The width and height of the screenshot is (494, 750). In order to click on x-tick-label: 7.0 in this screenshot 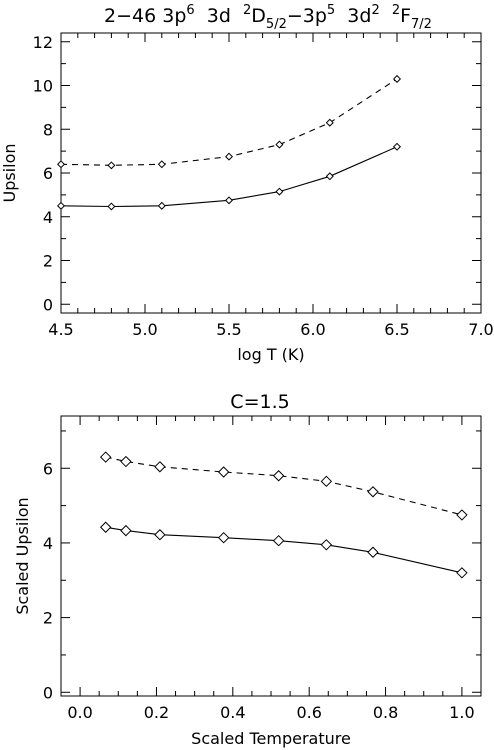, I will do `click(480, 329)`.